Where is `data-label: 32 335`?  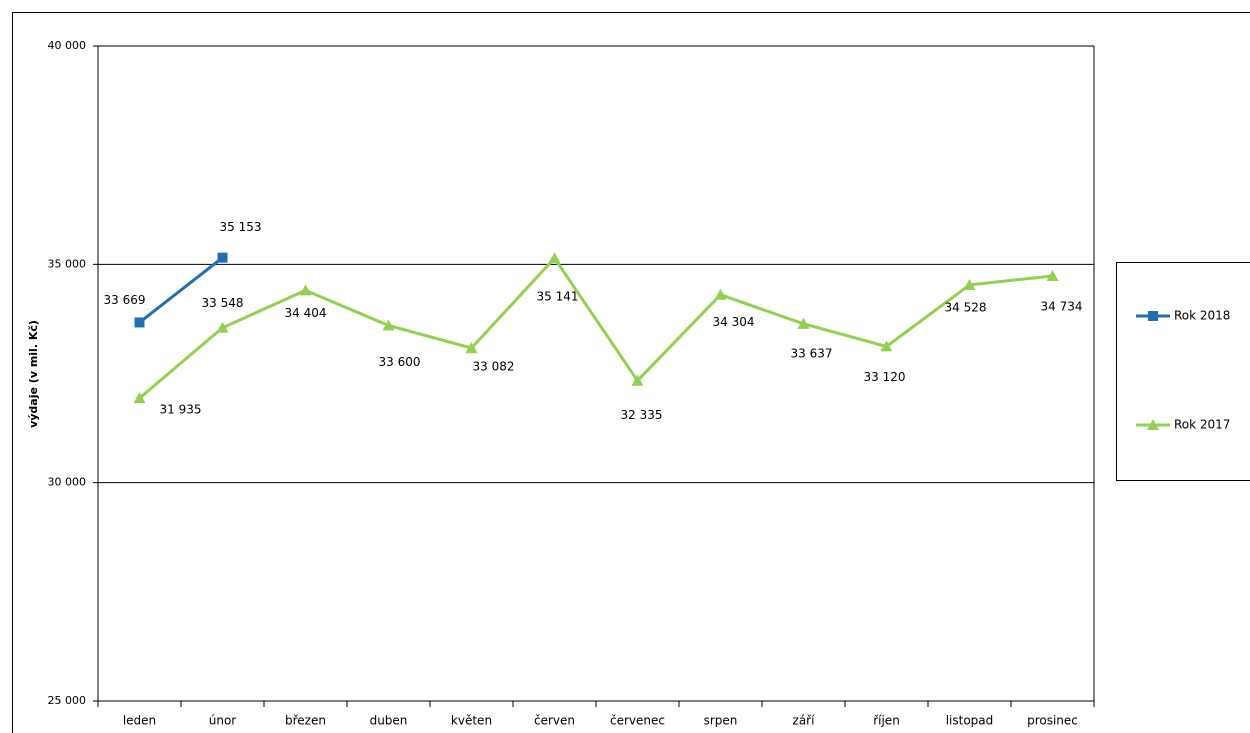
data-label: 32 335 is located at coordinates (642, 415).